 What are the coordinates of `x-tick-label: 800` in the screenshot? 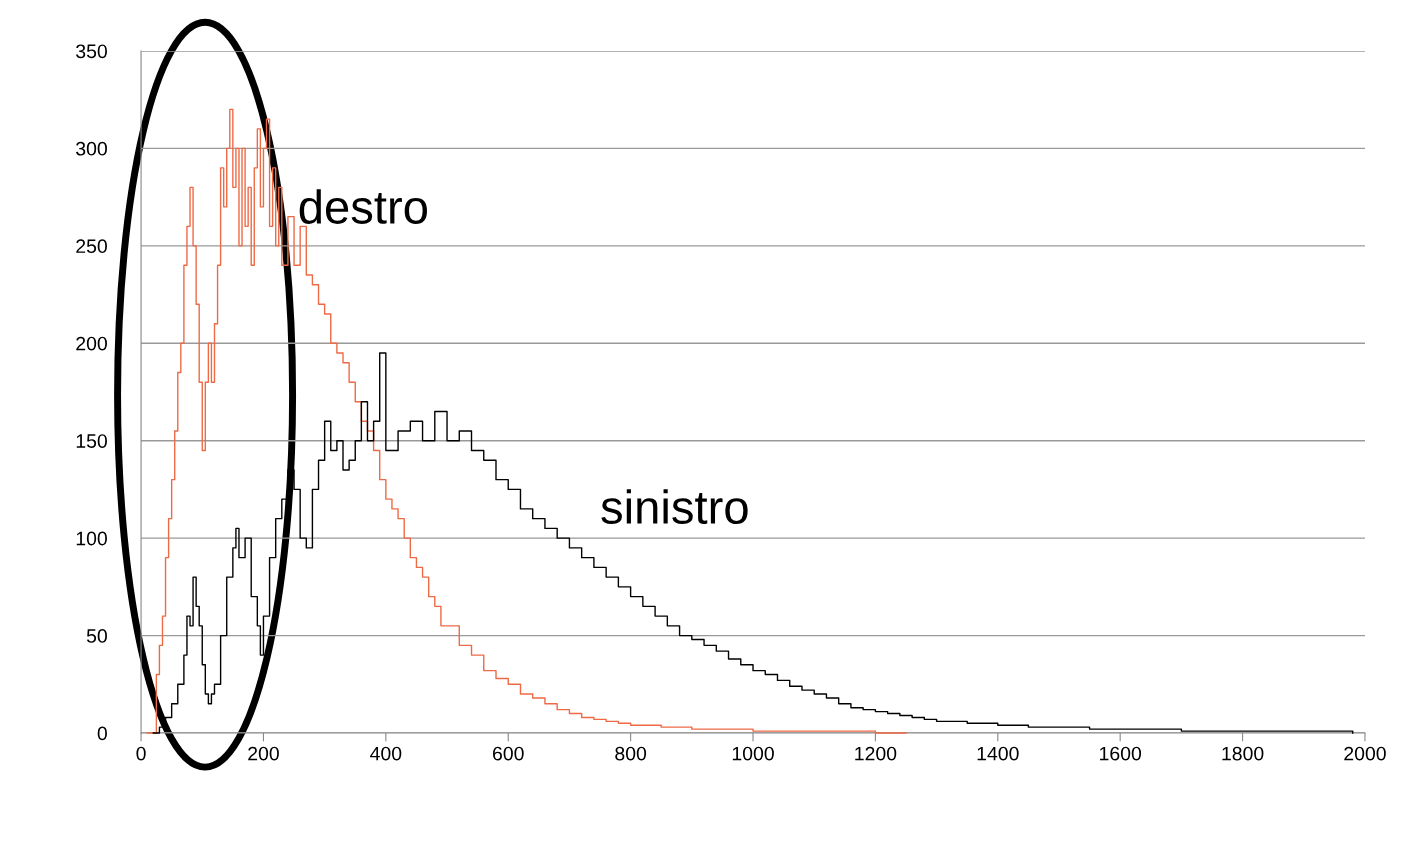 It's located at (631, 753).